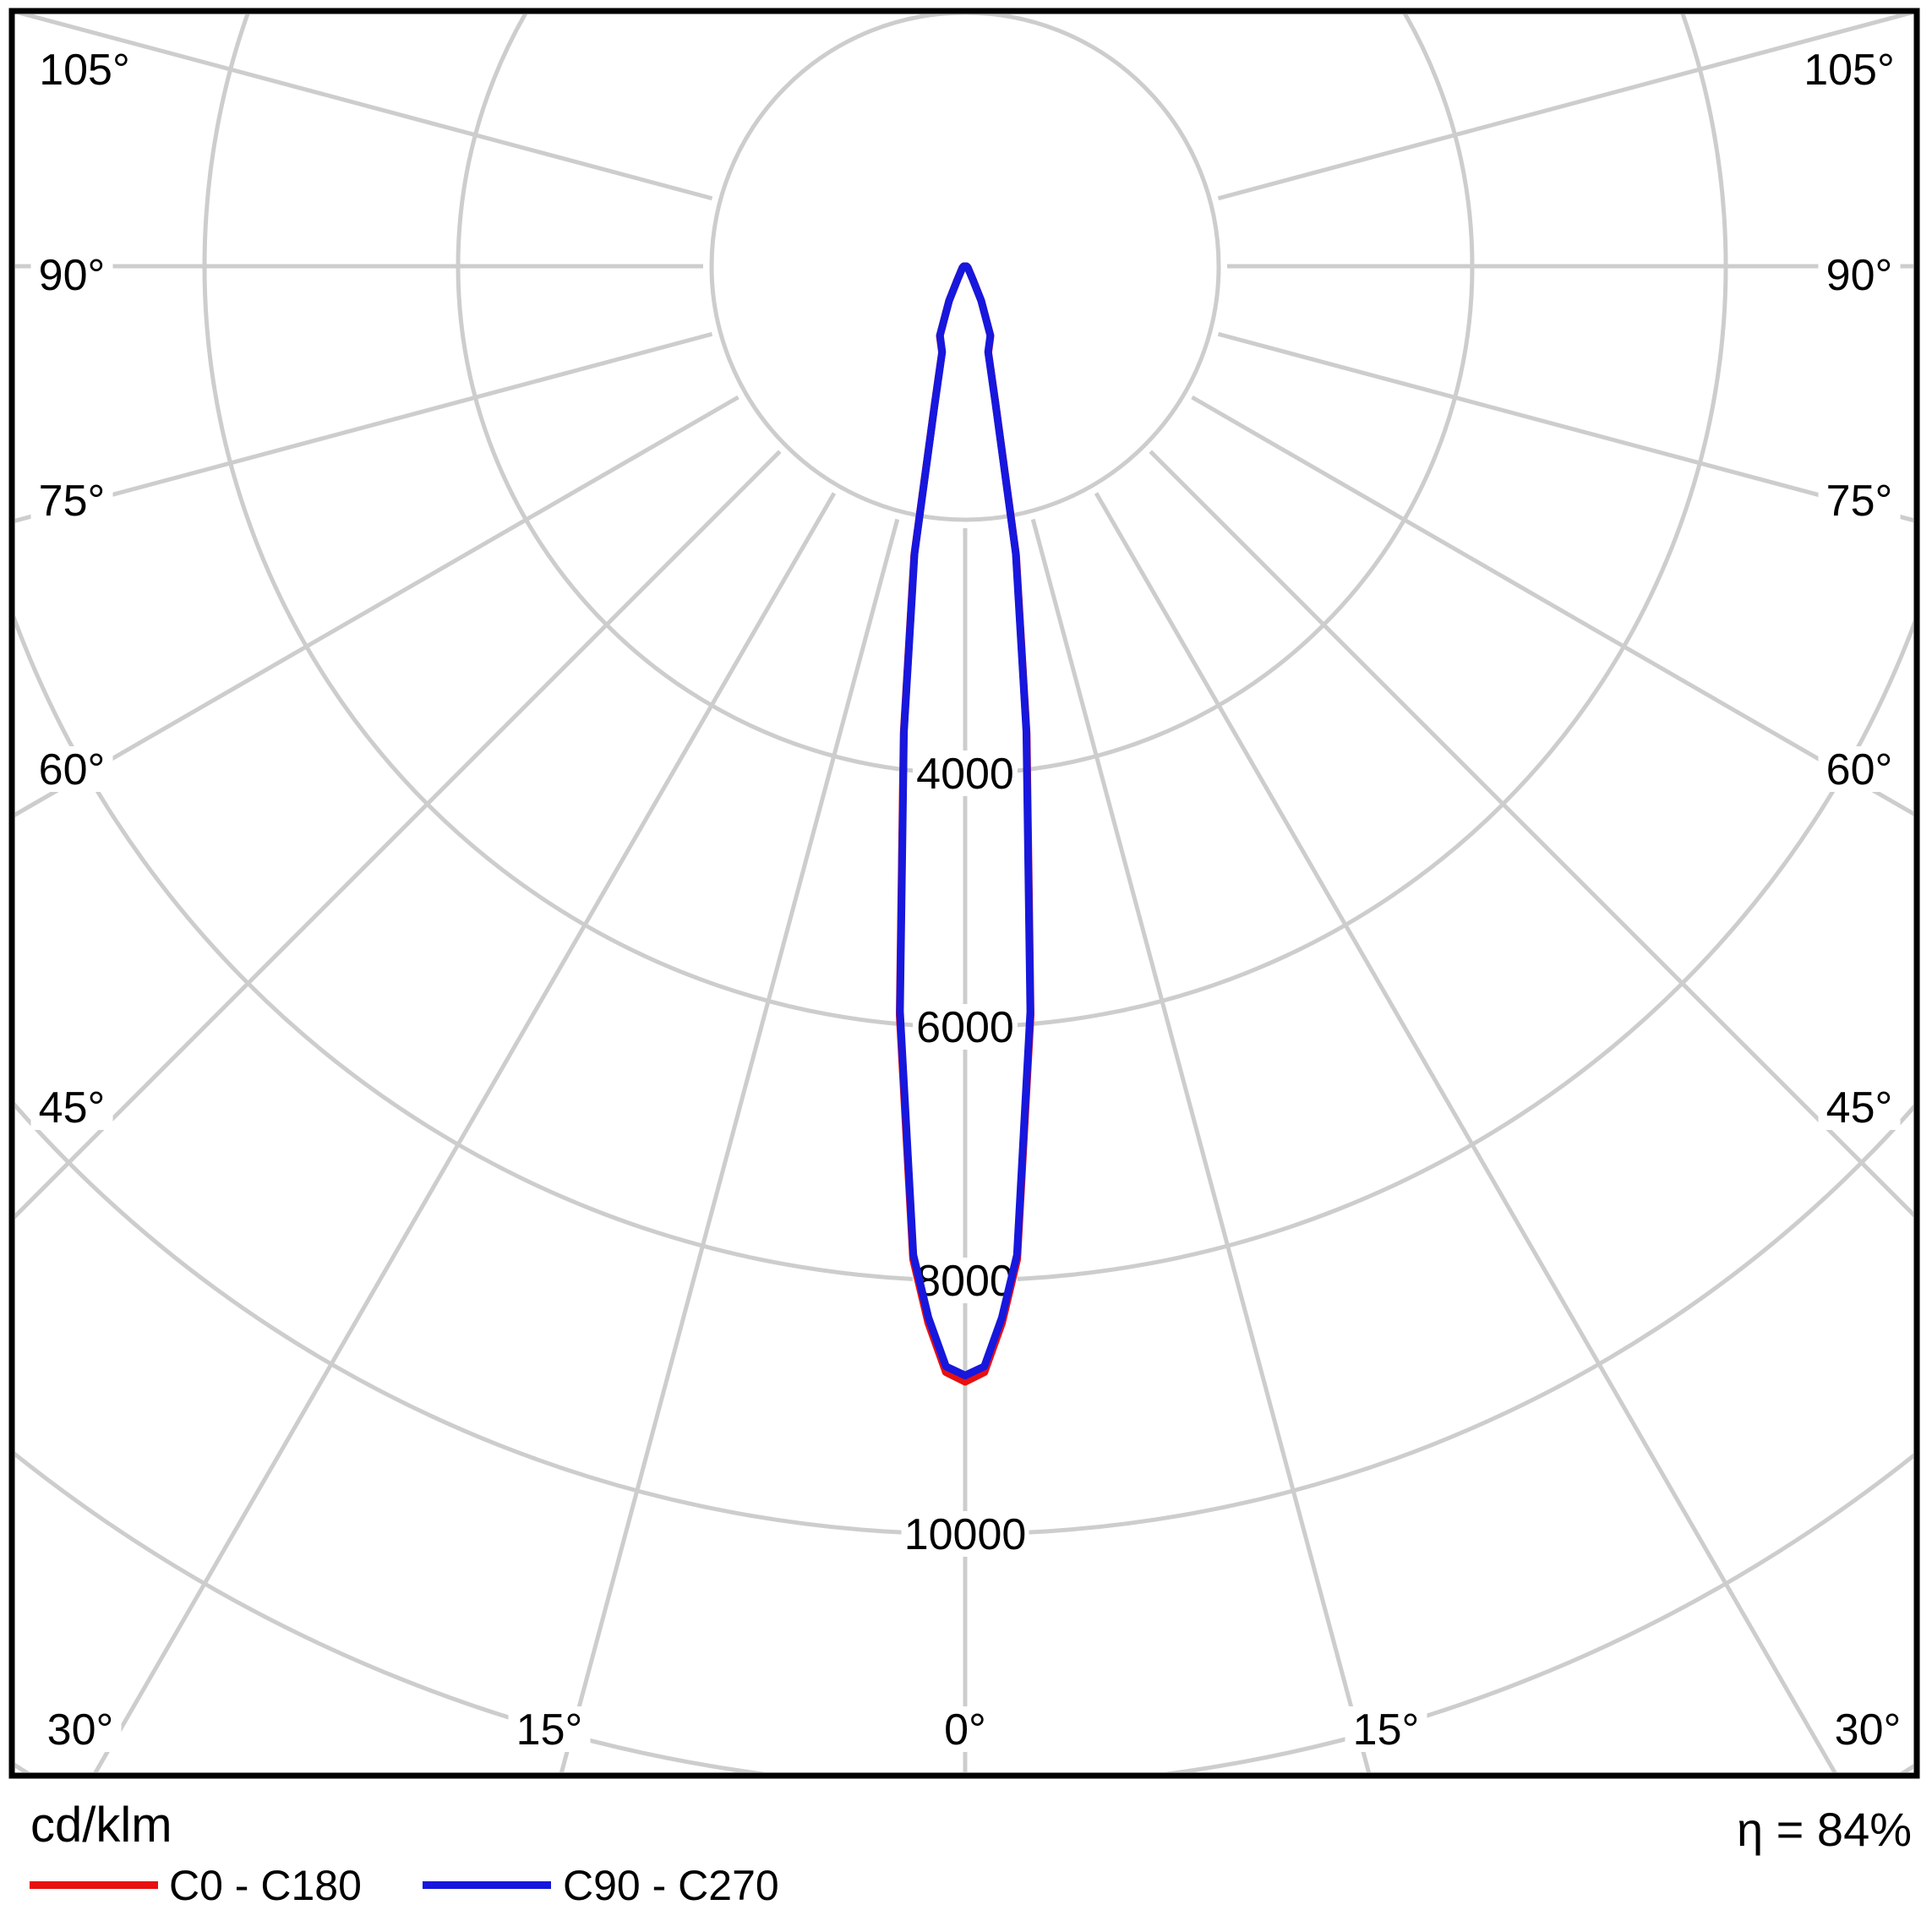  I want to click on legend-label-c0-c180: C0 - C180, so click(265, 1885).